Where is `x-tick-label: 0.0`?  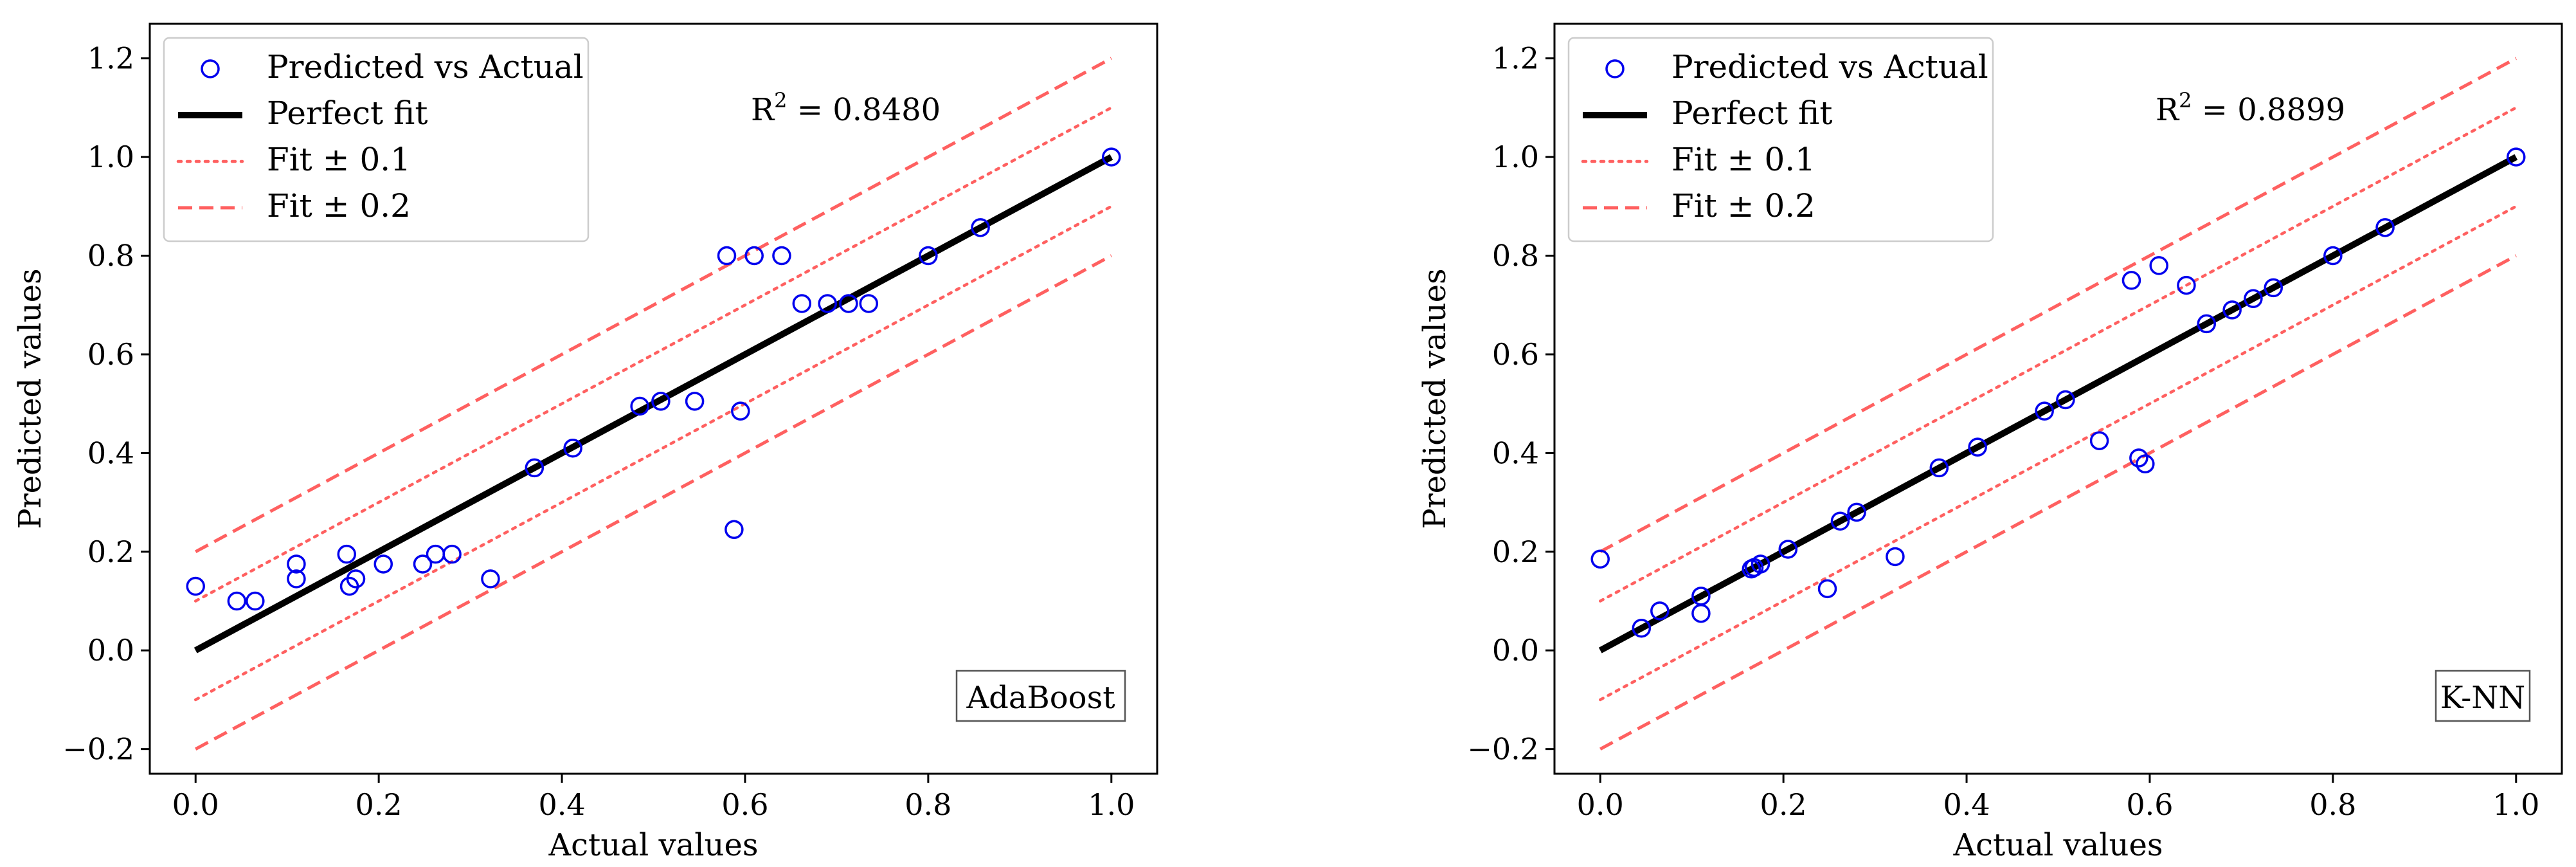 x-tick-label: 0.0 is located at coordinates (195, 804).